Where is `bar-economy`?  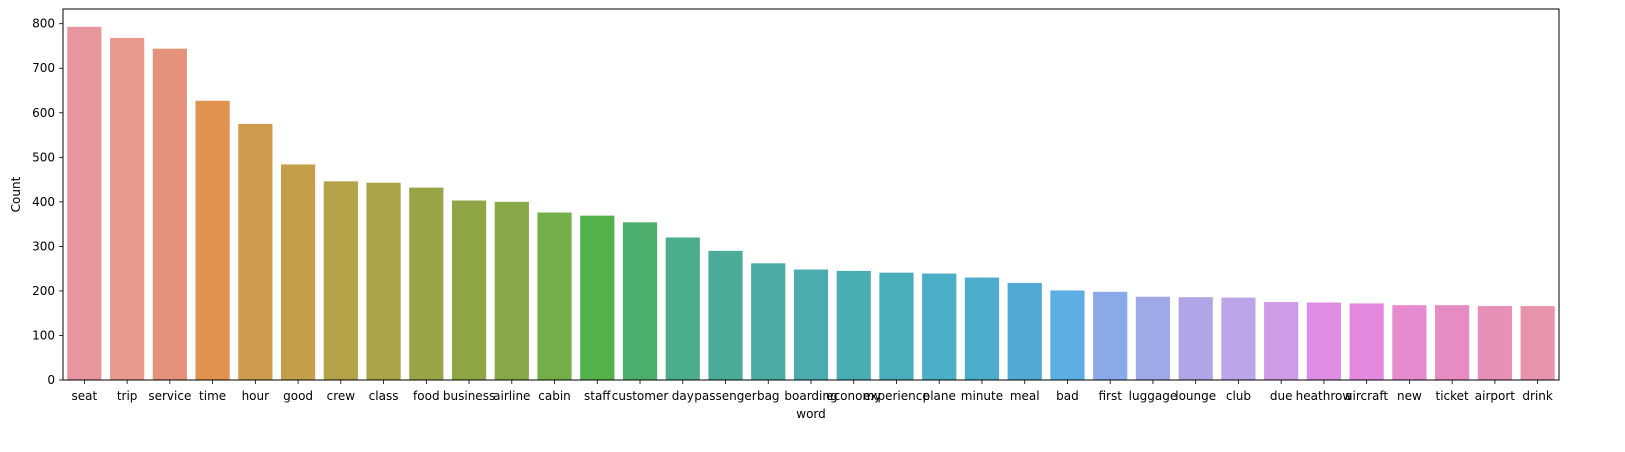
bar-economy is located at coordinates (853, 325).